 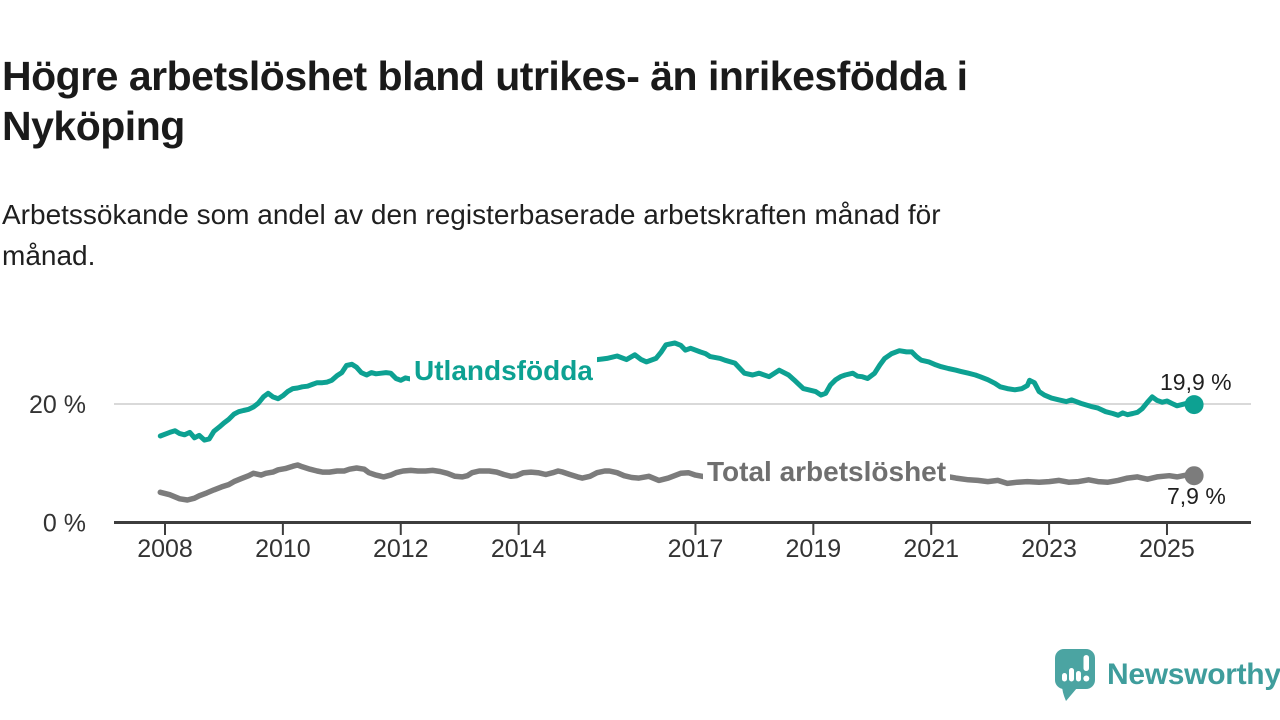 I want to click on end-value-label-total: 7,9 %, so click(x=1196, y=496).